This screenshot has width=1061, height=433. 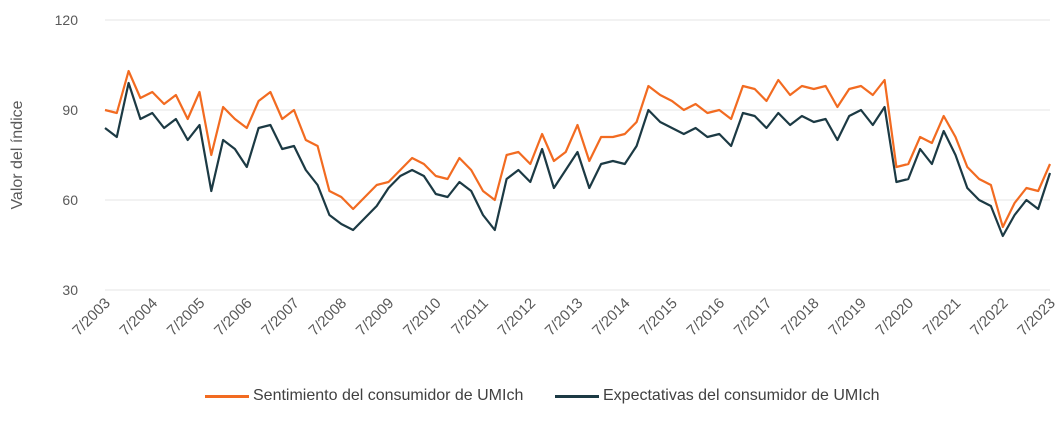 I want to click on x-tick-label: 7/2016, so click(x=706, y=317).